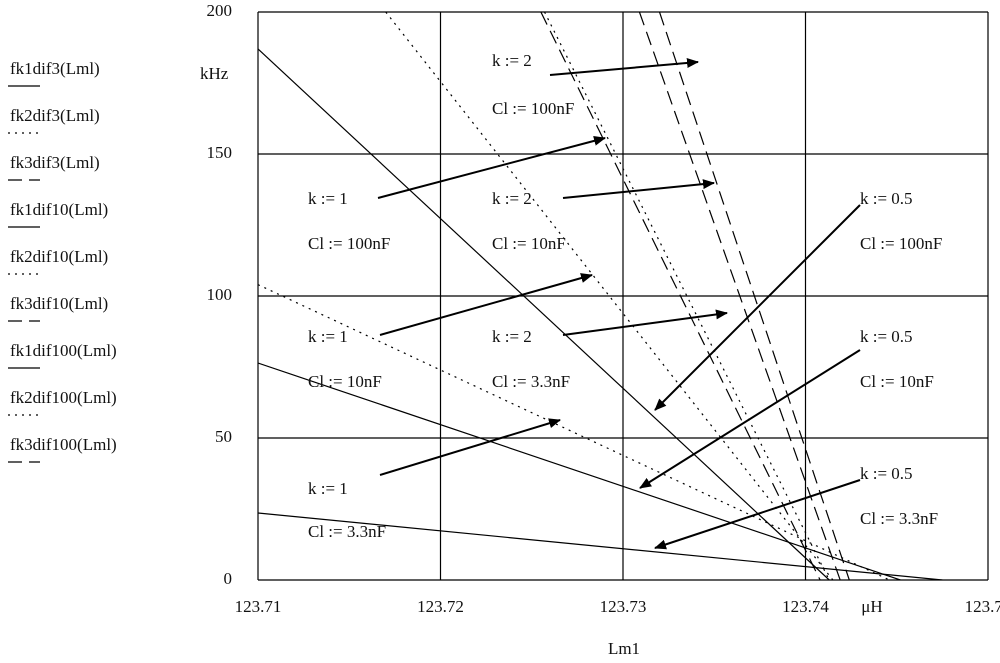 This screenshot has width=1000, height=663. Describe the element at coordinates (55, 68) in the screenshot. I see `legend-label: fk1dif3(Lml)` at that location.